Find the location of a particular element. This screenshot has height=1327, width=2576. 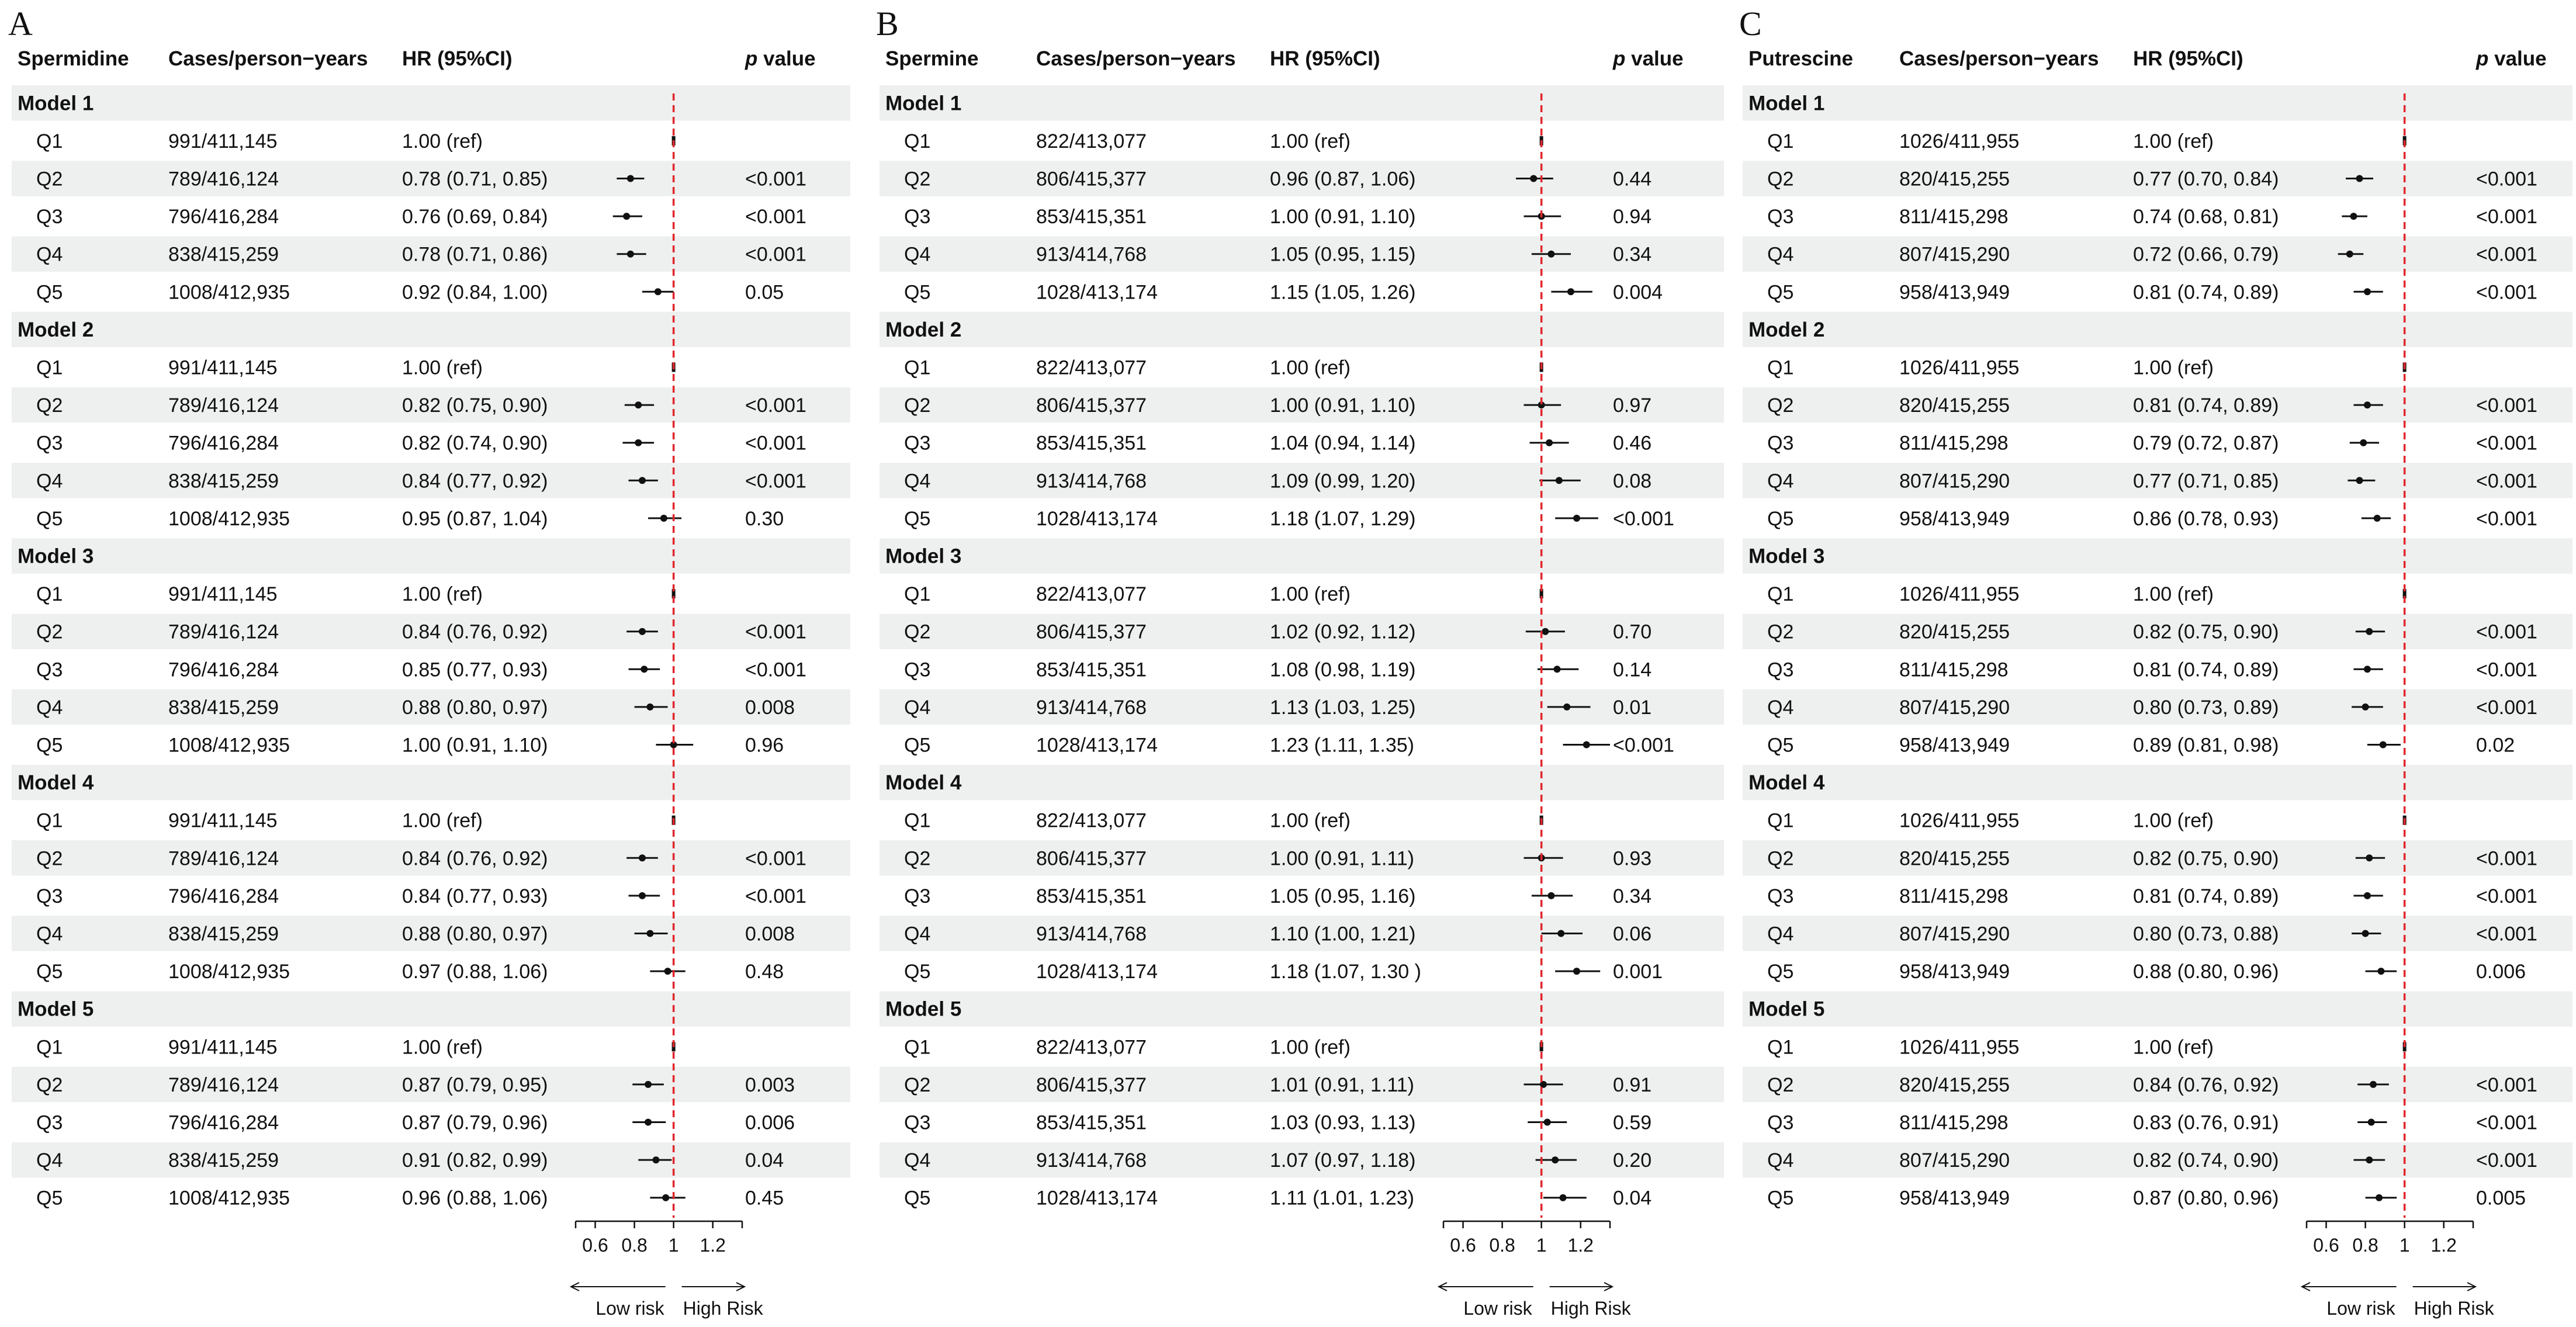

p-value-cell: 0.008 is located at coordinates (770, 934).